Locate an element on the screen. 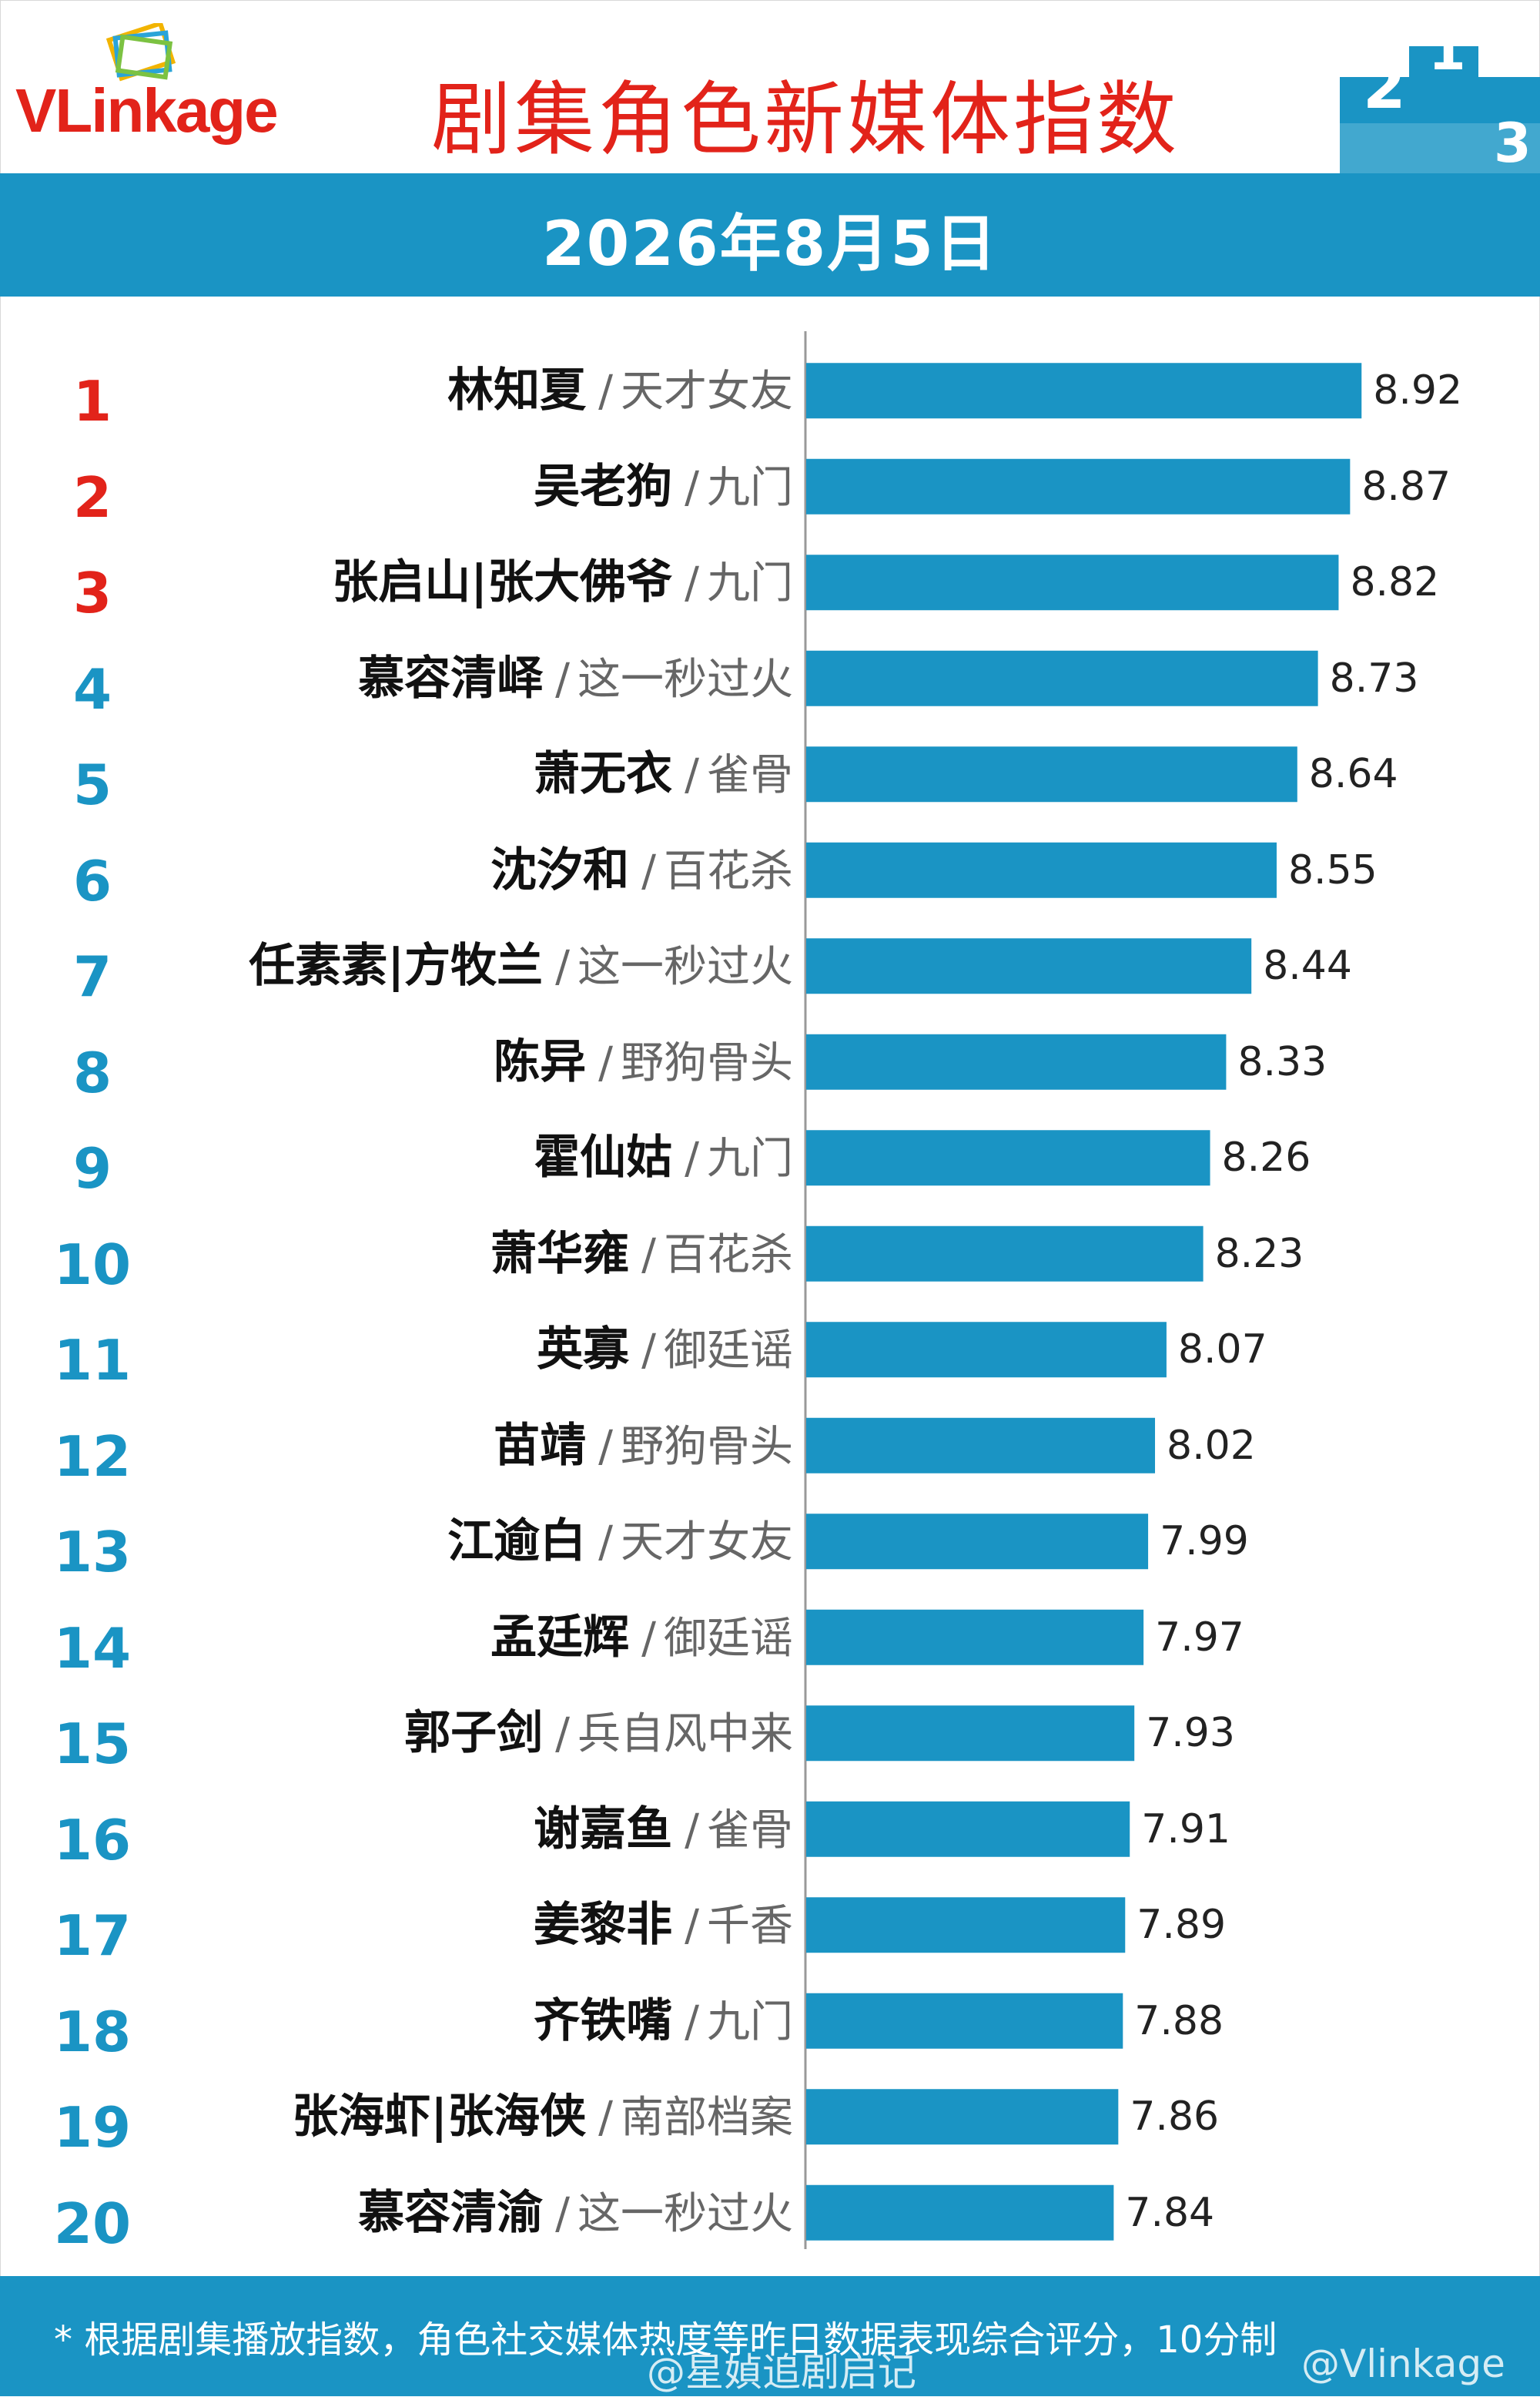  row-label: 齐铁嘴 / 九门 is located at coordinates (663, 2021).